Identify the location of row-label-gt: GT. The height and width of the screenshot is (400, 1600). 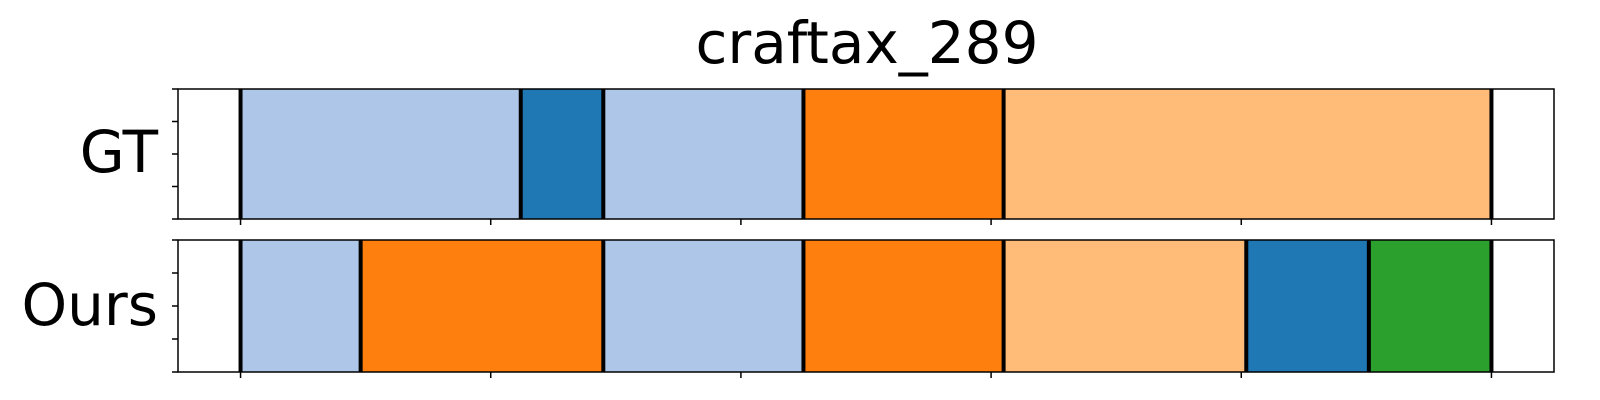
(119, 152).